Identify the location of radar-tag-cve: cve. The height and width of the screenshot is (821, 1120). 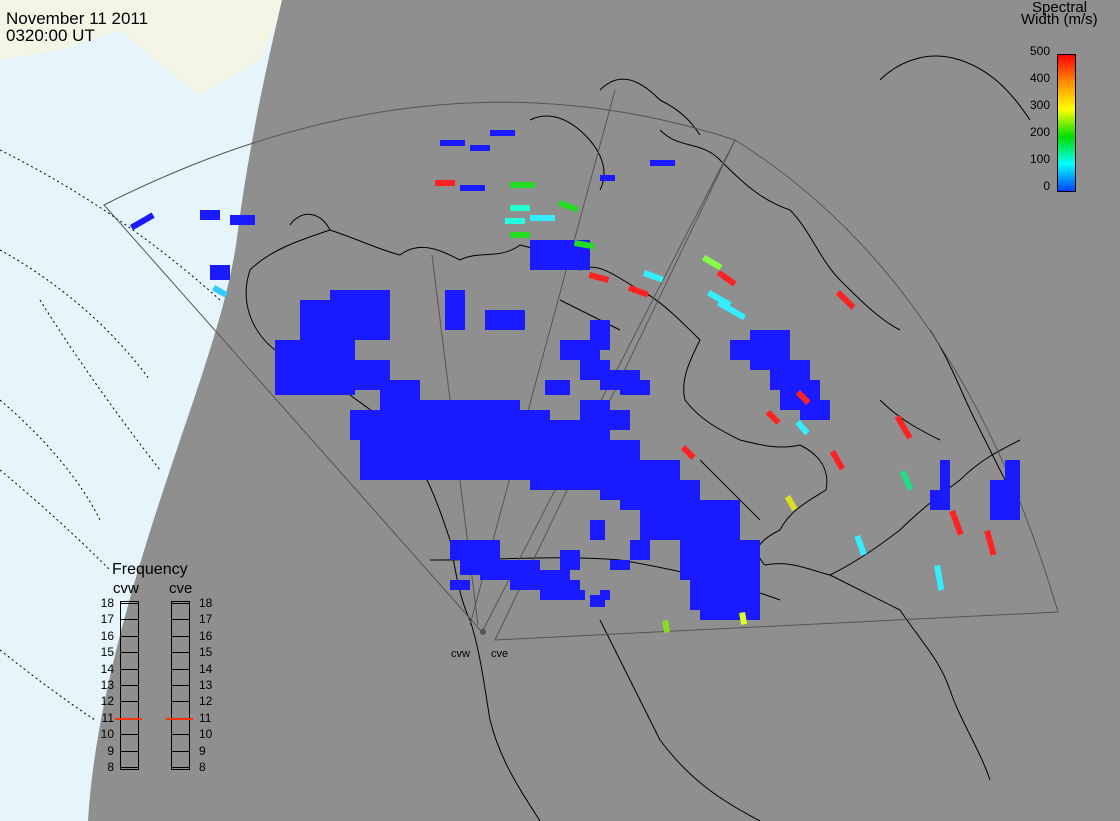
(181, 588).